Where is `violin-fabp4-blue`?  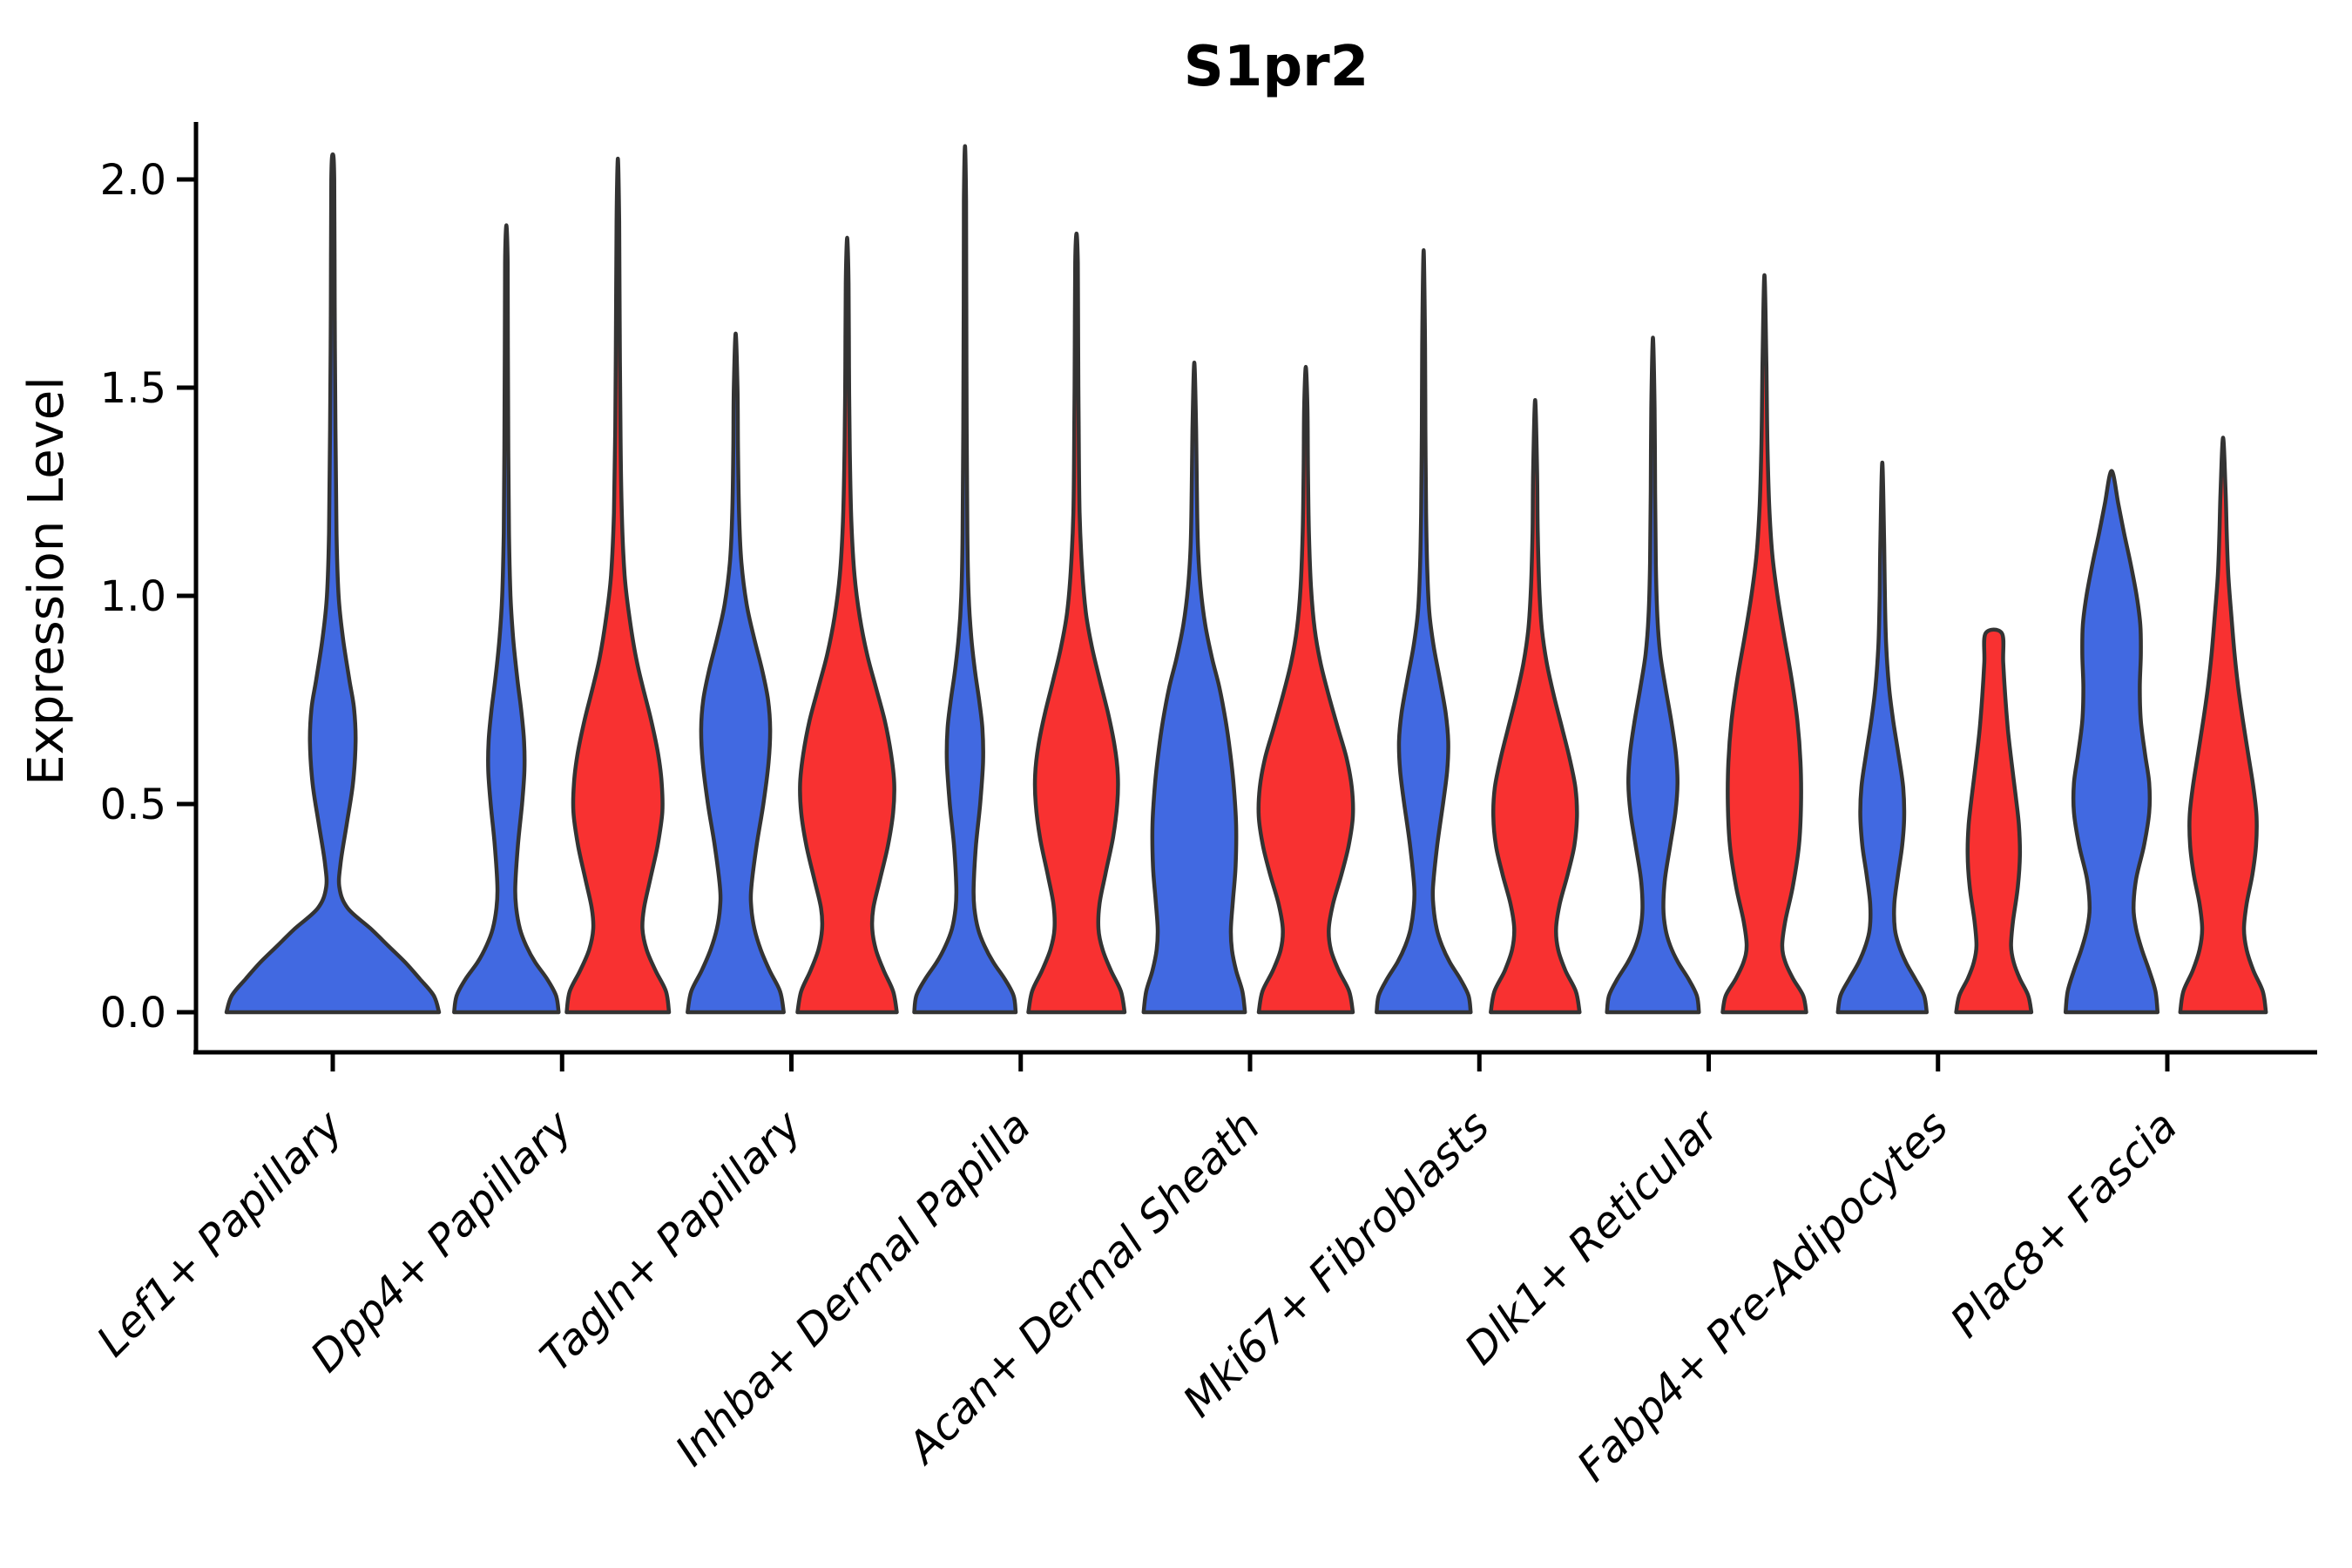 violin-fabp4-blue is located at coordinates (1883, 737).